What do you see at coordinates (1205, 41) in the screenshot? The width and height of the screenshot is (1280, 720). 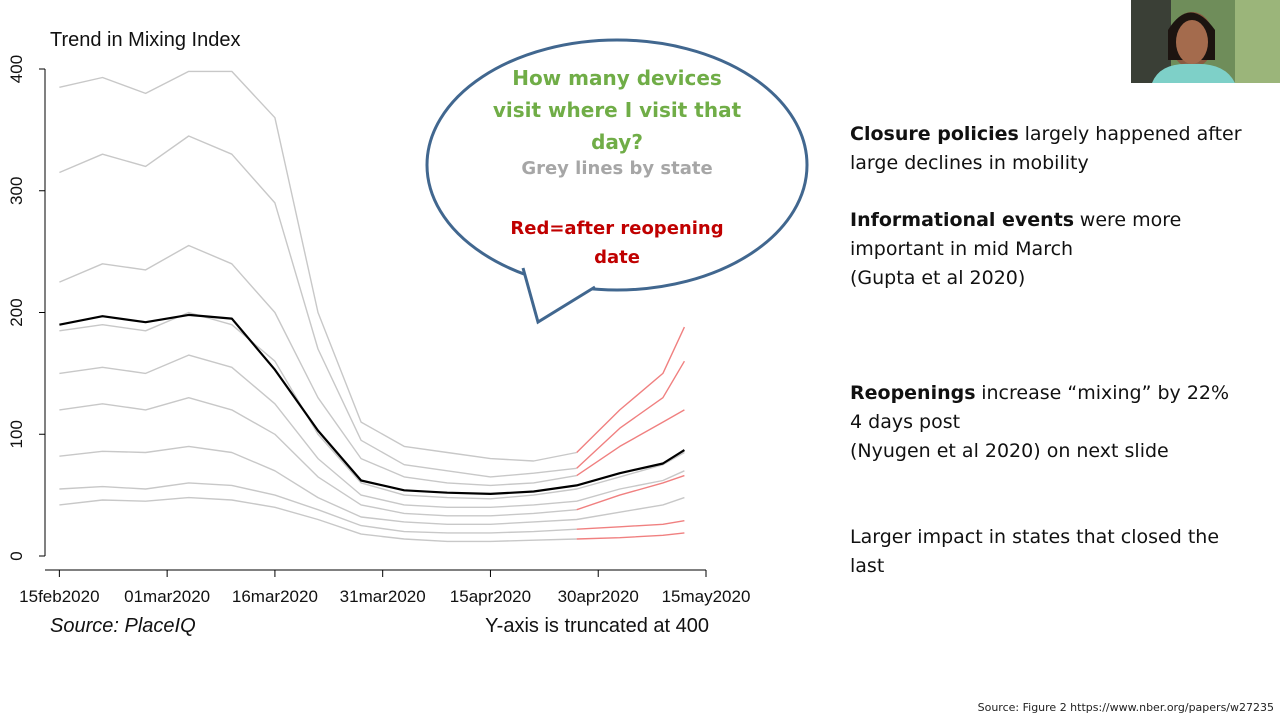 I see `video-thumbnail` at bounding box center [1205, 41].